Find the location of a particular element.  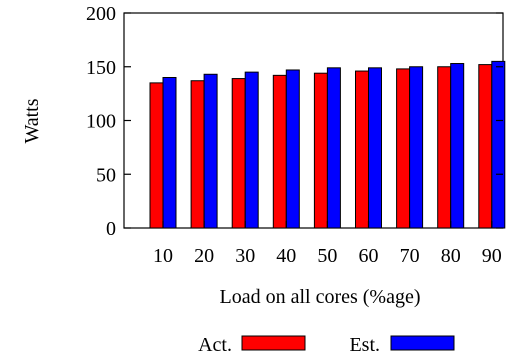

y-tick-label: 100 is located at coordinates (101, 122).